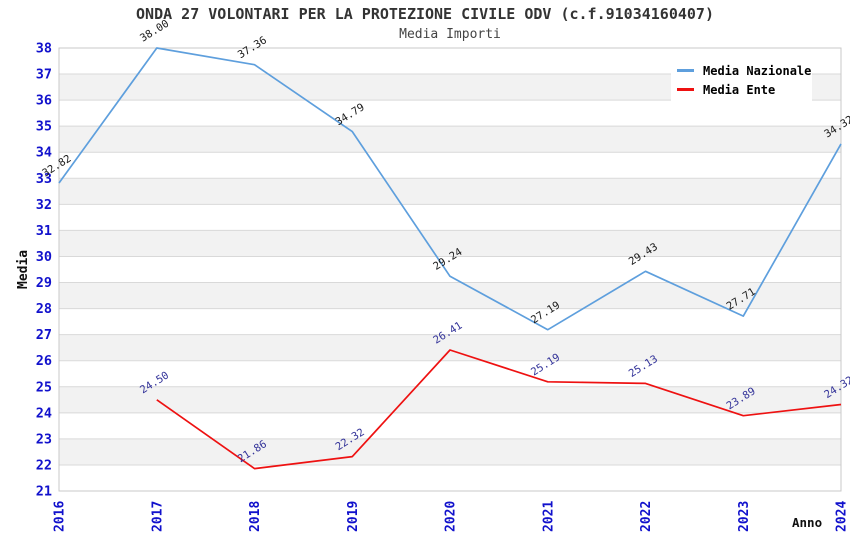 The width and height of the screenshot is (850, 550). What do you see at coordinates (44, 153) in the screenshot?
I see `y-tick-label: 34` at bounding box center [44, 153].